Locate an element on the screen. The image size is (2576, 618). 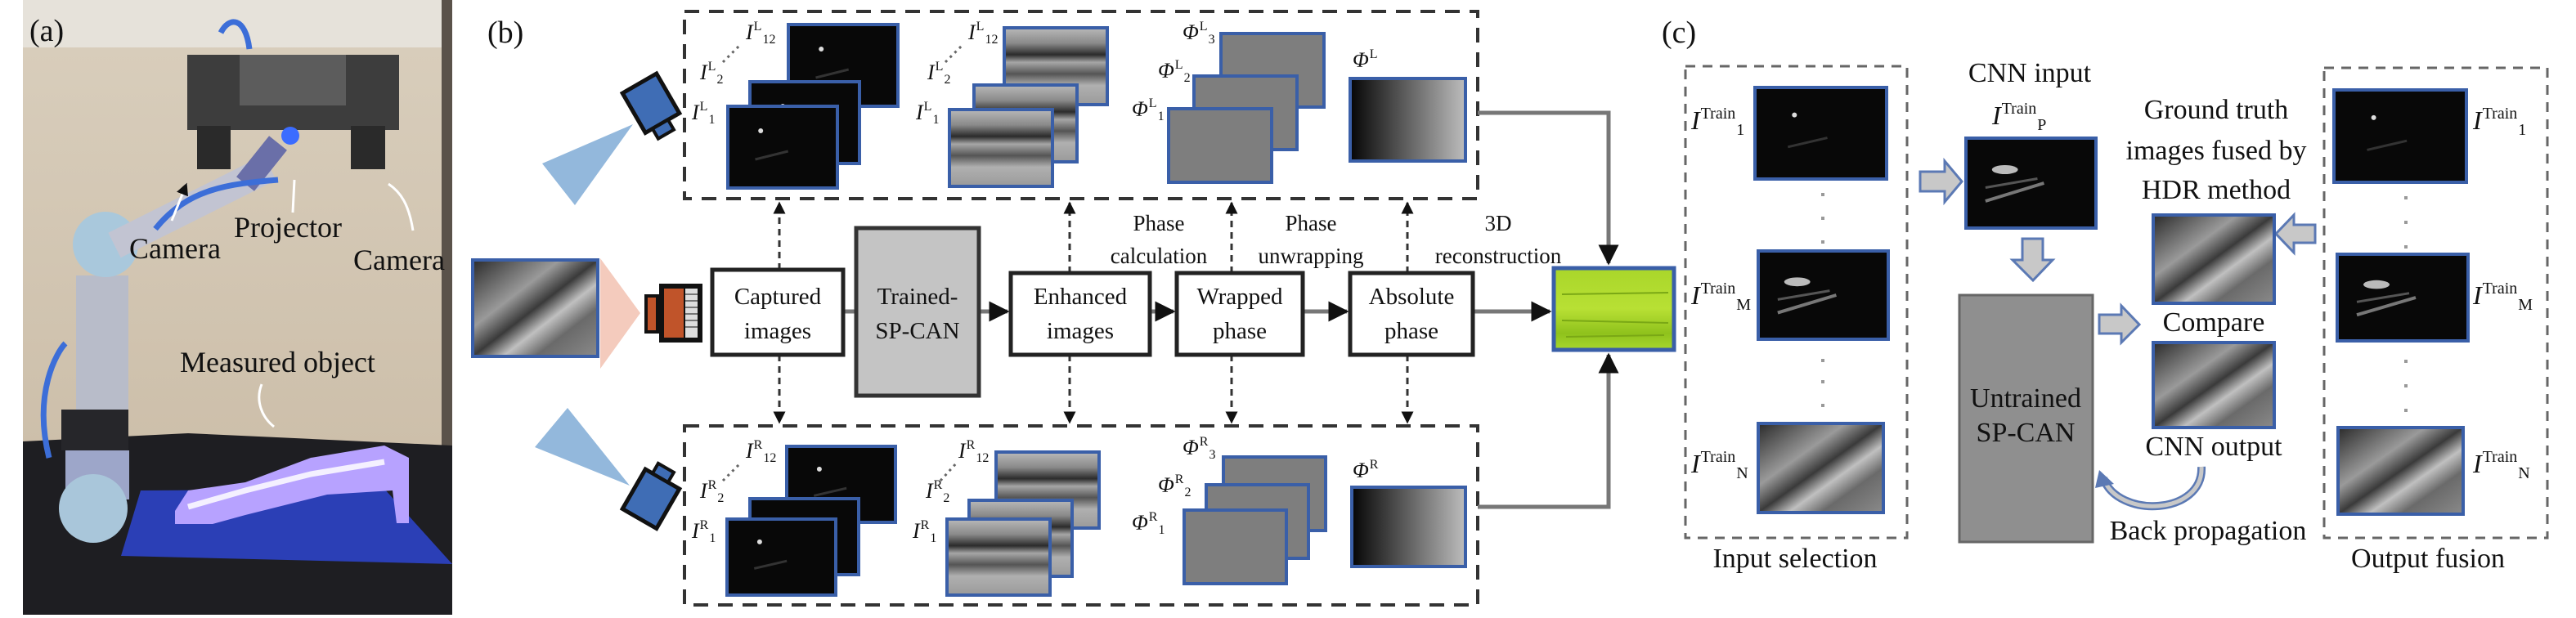
captured-label-left: IL12 is located at coordinates (760, 33).